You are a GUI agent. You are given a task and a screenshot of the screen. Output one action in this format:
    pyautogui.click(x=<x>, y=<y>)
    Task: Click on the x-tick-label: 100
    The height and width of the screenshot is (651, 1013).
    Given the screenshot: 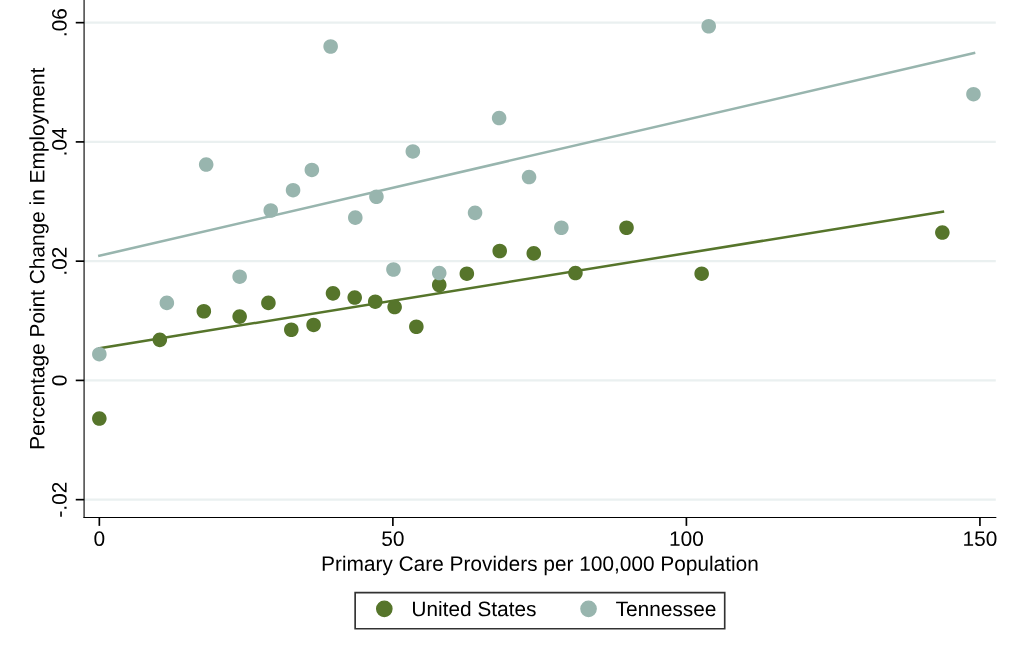 What is the action you would take?
    pyautogui.click(x=686, y=539)
    